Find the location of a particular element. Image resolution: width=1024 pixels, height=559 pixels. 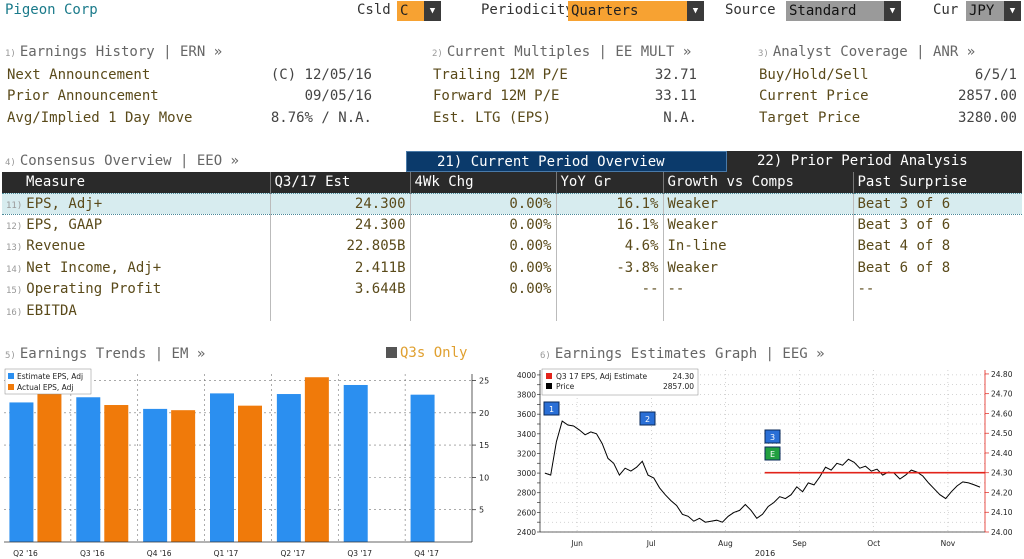

col-yoy: YoY Gr is located at coordinates (610, 182).